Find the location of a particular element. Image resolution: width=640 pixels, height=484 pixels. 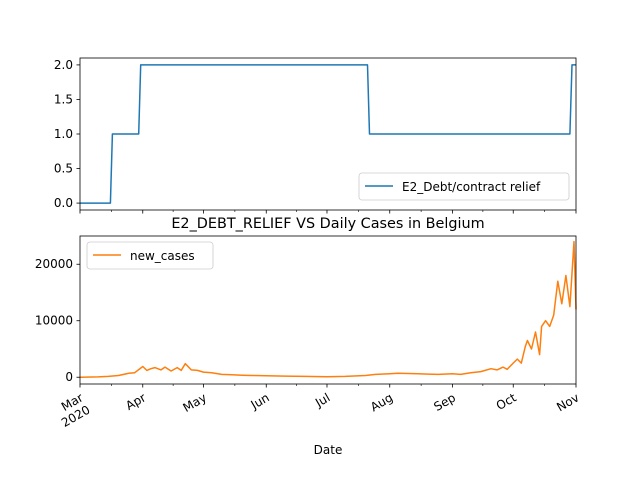

y-tick-label: 2.0 is located at coordinates (63, 65).